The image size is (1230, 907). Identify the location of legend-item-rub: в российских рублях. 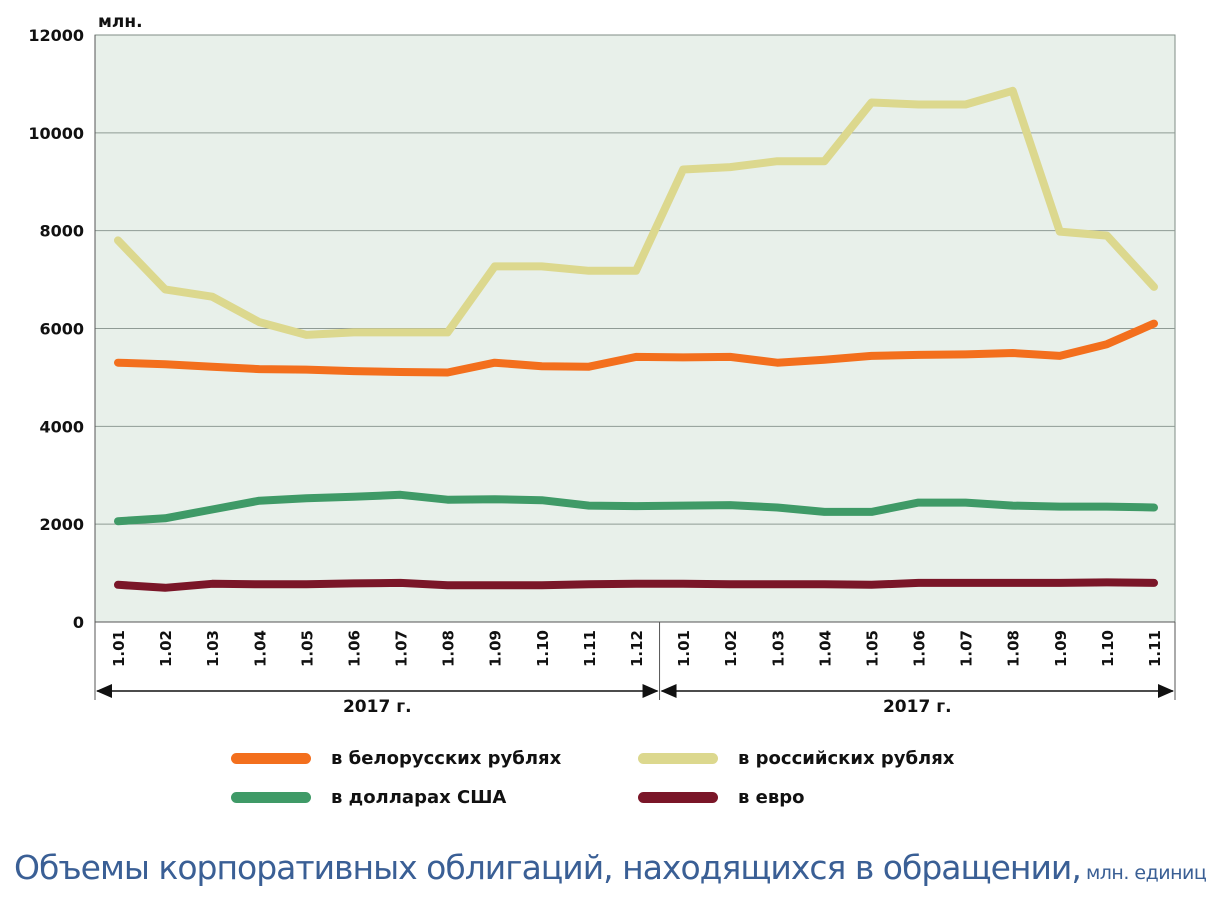
(796, 758).